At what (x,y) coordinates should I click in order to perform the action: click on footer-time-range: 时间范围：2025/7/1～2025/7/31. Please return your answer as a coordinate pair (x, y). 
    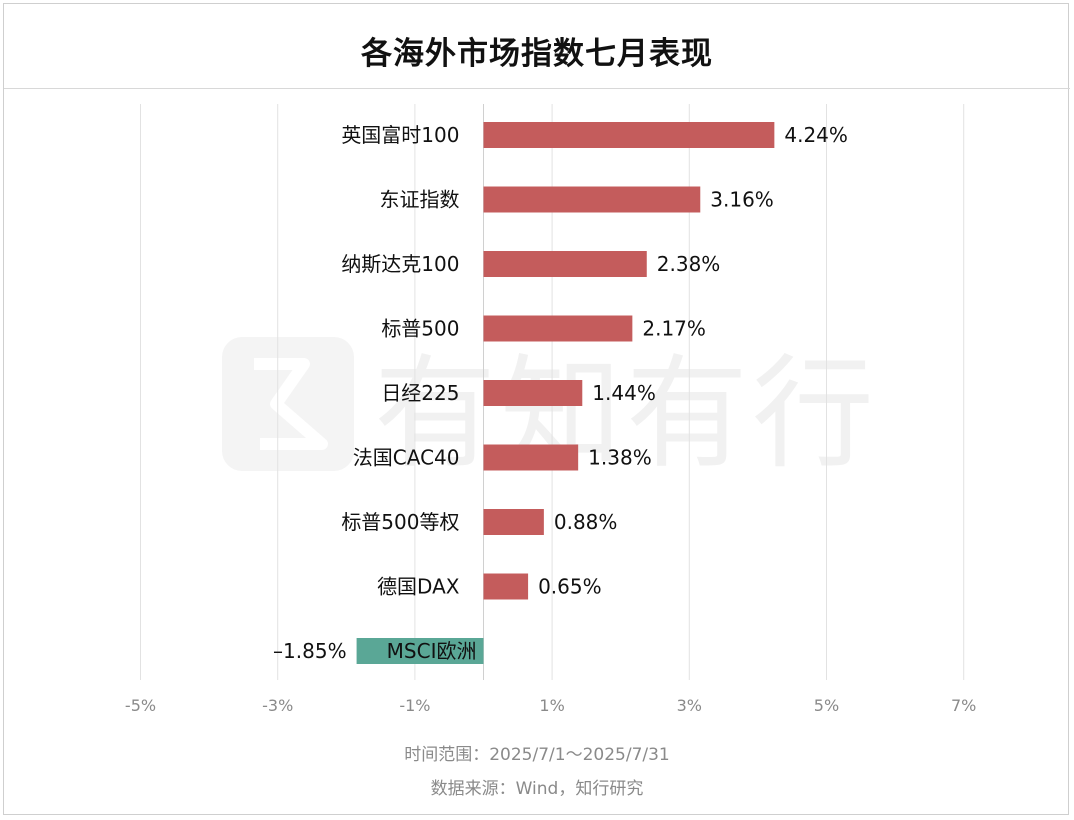
    Looking at the image, I should click on (537, 755).